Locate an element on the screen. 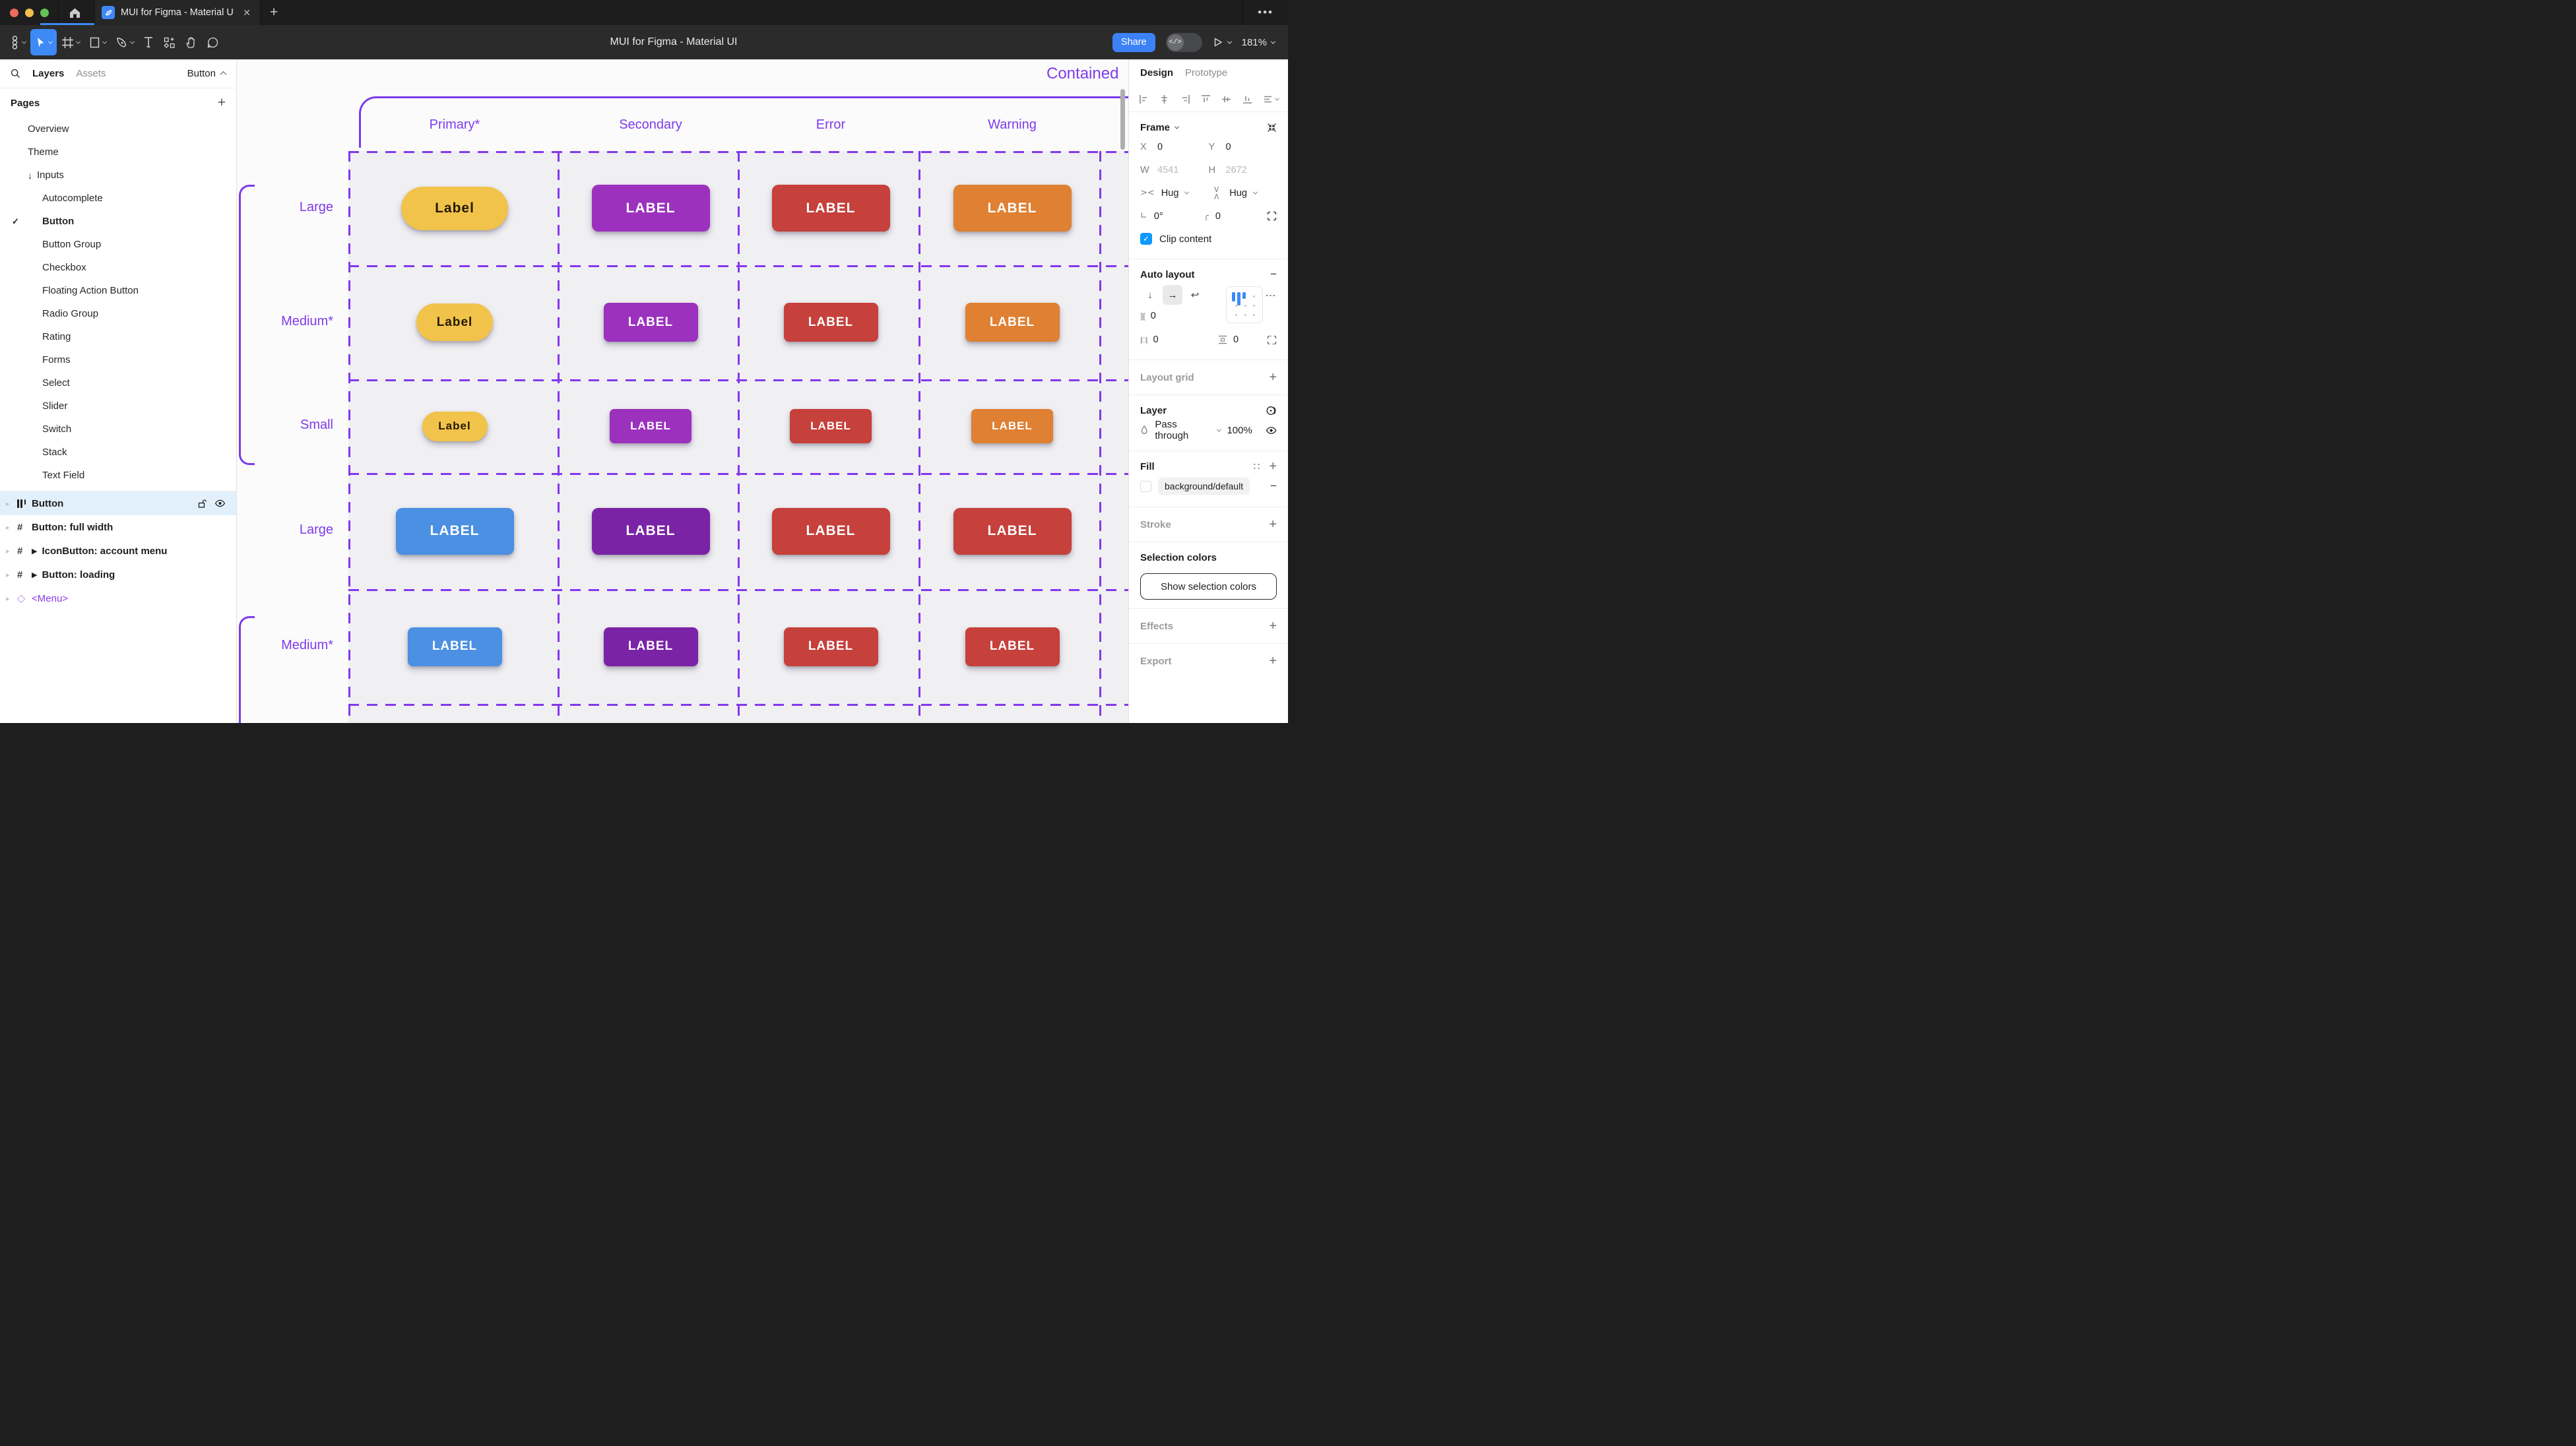 Image resolution: width=2576 pixels, height=1446 pixels. add-export-button: + is located at coordinates (1273, 660).